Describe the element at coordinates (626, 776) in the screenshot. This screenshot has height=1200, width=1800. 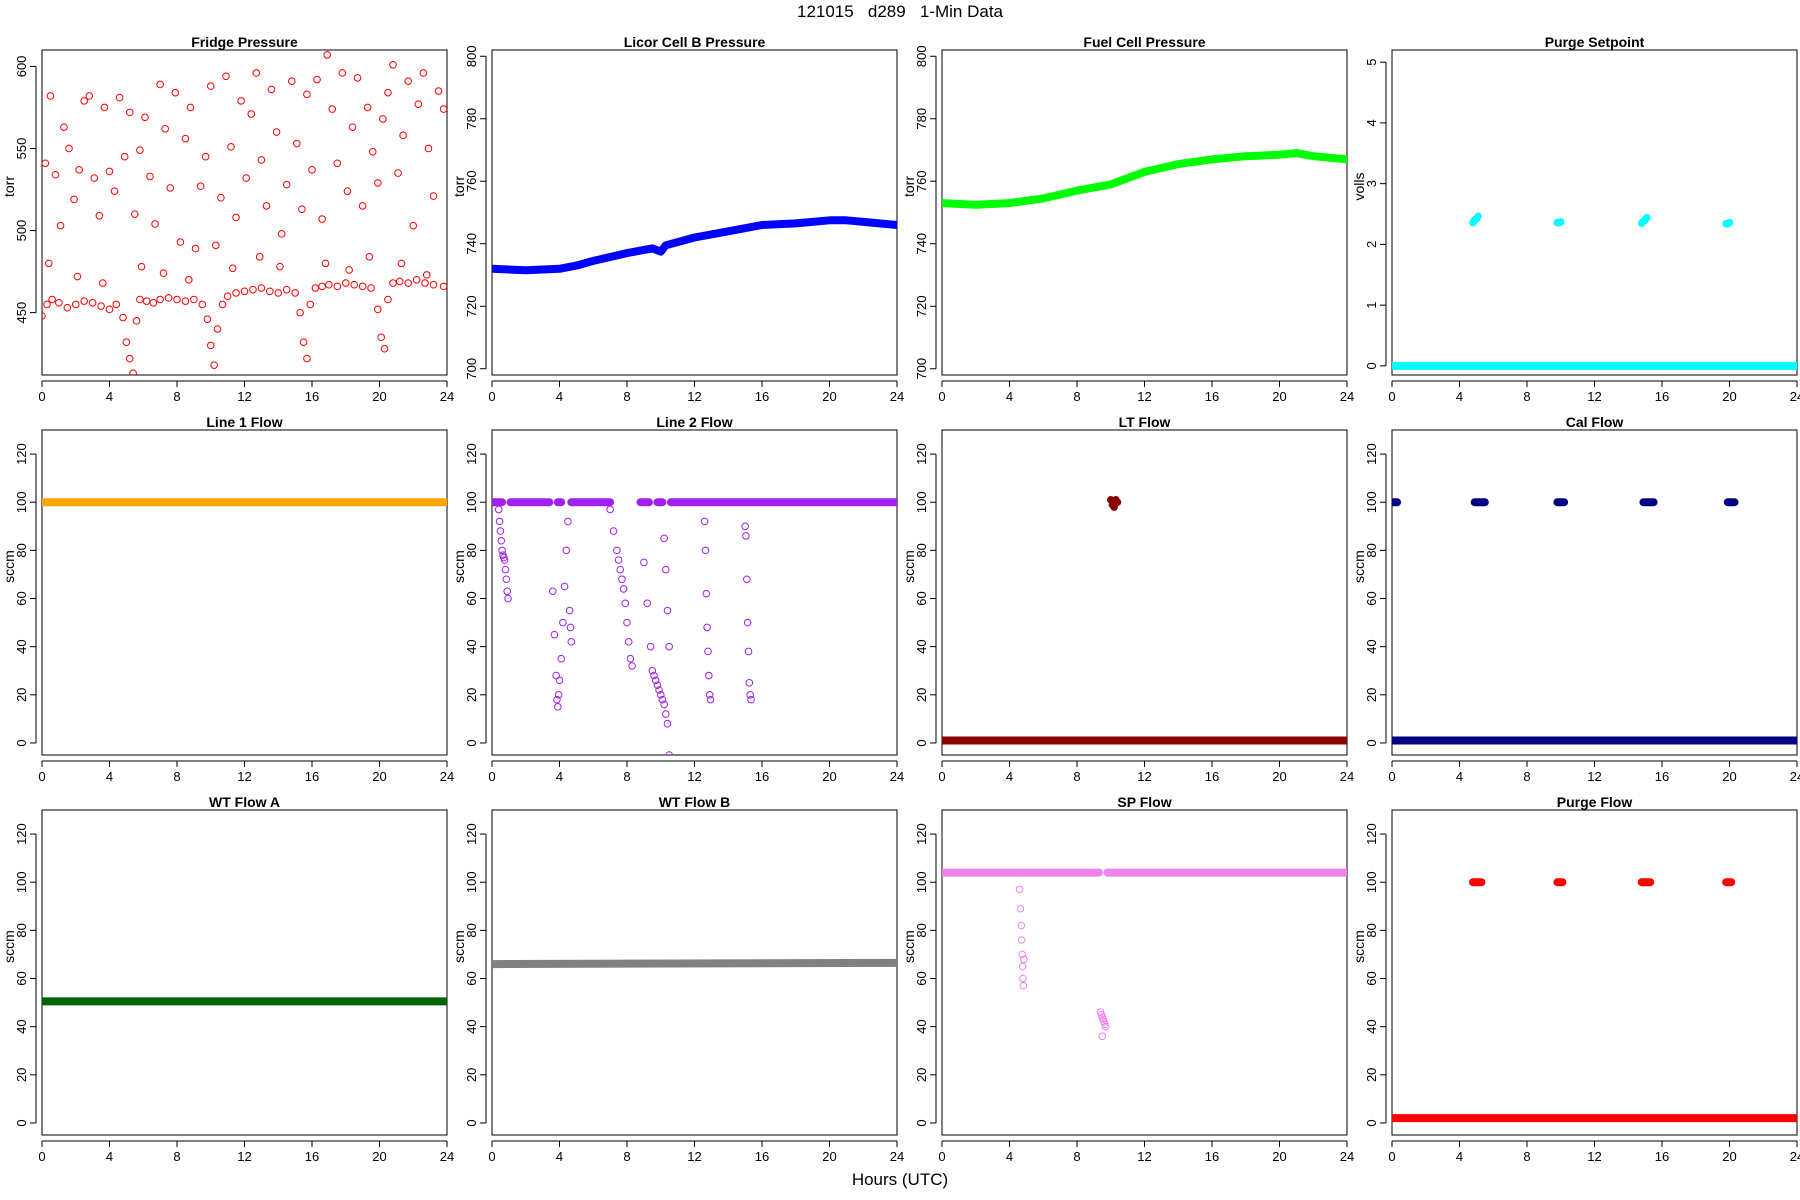
I see `x-tick-label: 8` at that location.